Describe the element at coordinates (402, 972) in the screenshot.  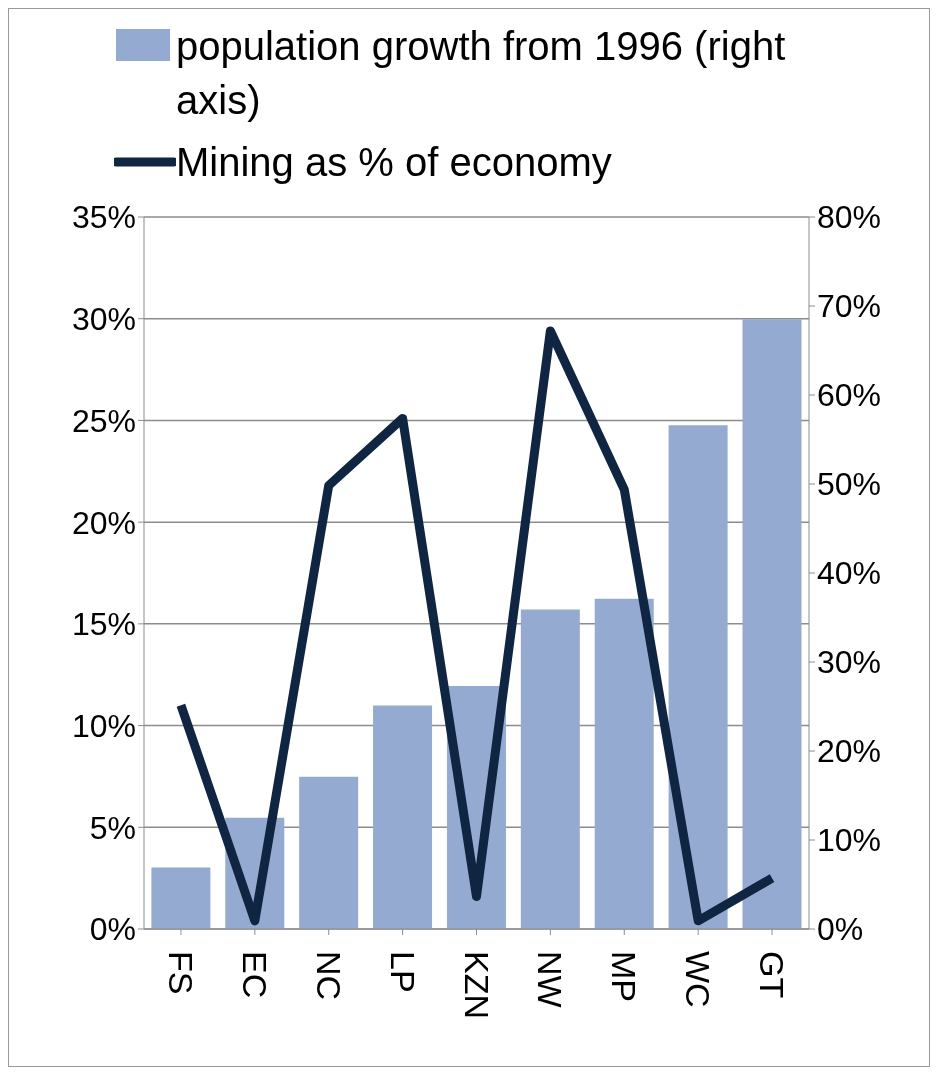
I see `x-tick-label: LP` at that location.